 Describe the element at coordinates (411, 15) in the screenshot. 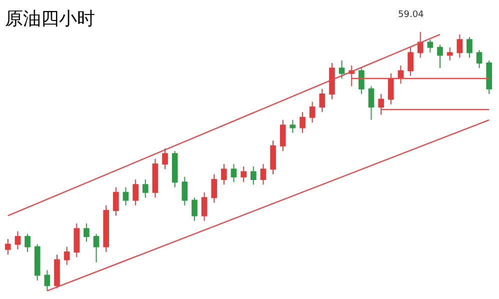

I see `text: 59.04` at that location.